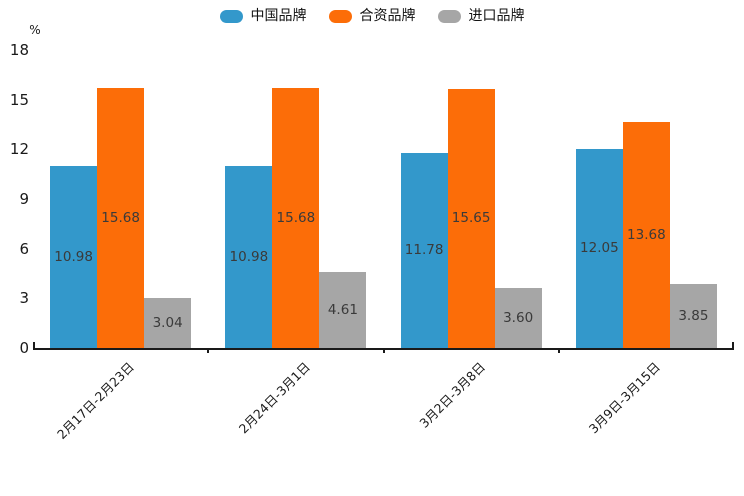  Describe the element at coordinates (624, 398) in the screenshot. I see `x-category-label: 3月9日-3月15日` at that location.